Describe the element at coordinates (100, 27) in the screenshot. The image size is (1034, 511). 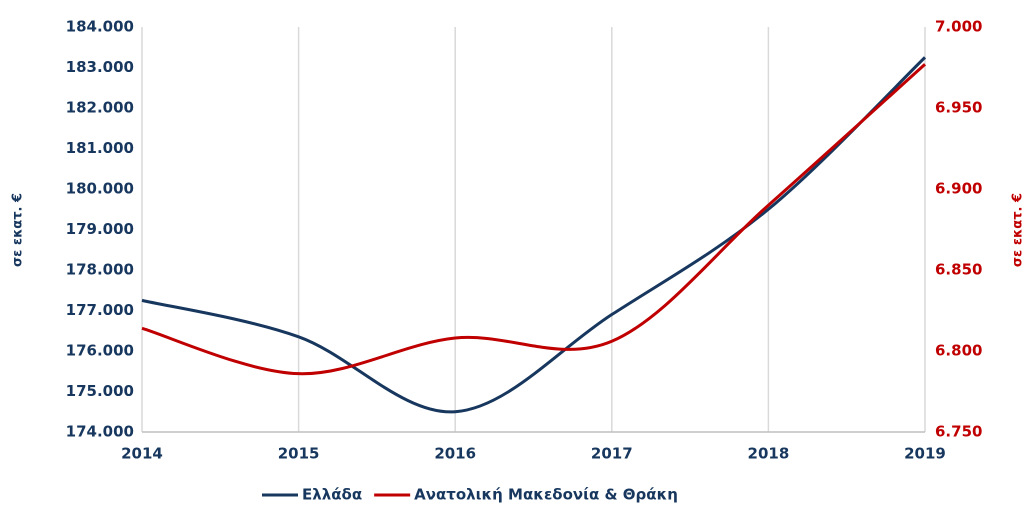
I see `y-tick-label: 184.000` at that location.